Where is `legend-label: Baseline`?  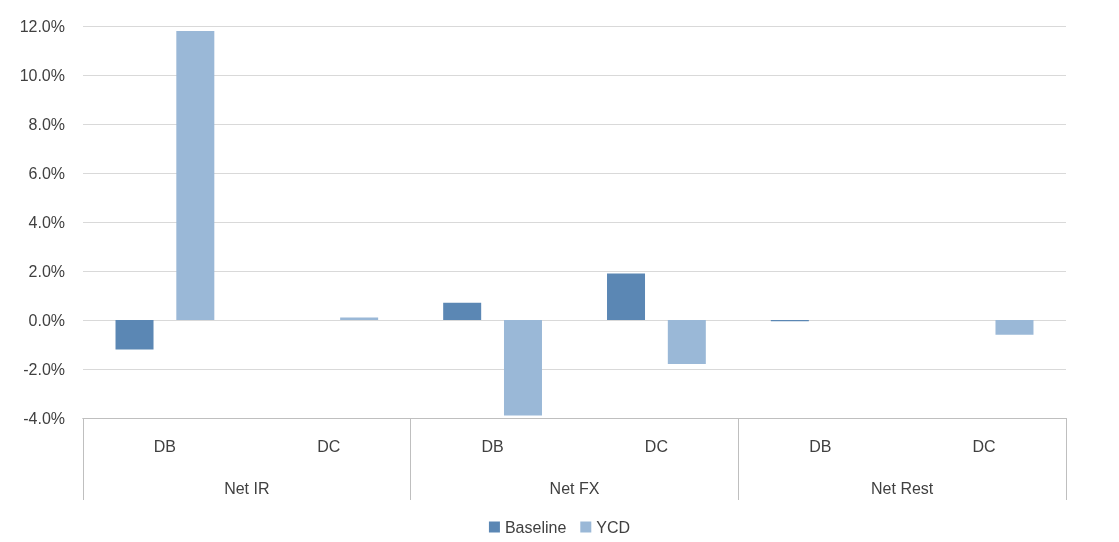
legend-label: Baseline is located at coordinates (535, 527).